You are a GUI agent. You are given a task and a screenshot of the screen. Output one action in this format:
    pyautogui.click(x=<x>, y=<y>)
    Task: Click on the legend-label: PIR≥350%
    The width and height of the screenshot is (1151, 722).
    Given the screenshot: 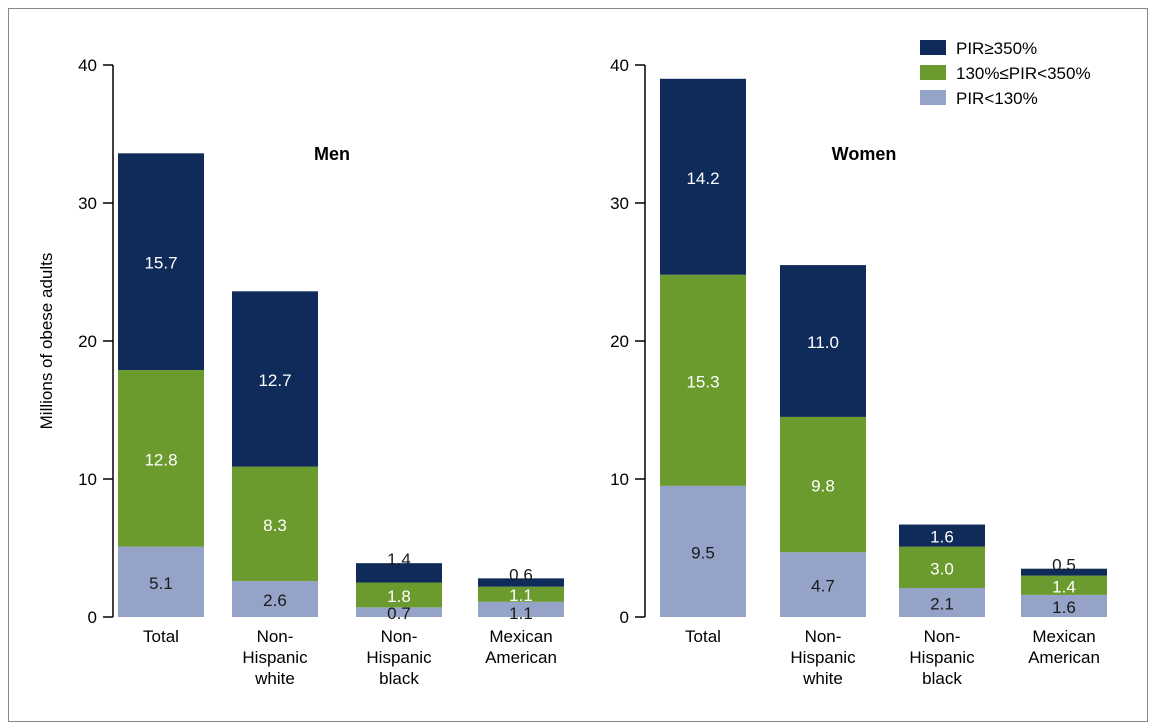 What is the action you would take?
    pyautogui.click(x=996, y=48)
    